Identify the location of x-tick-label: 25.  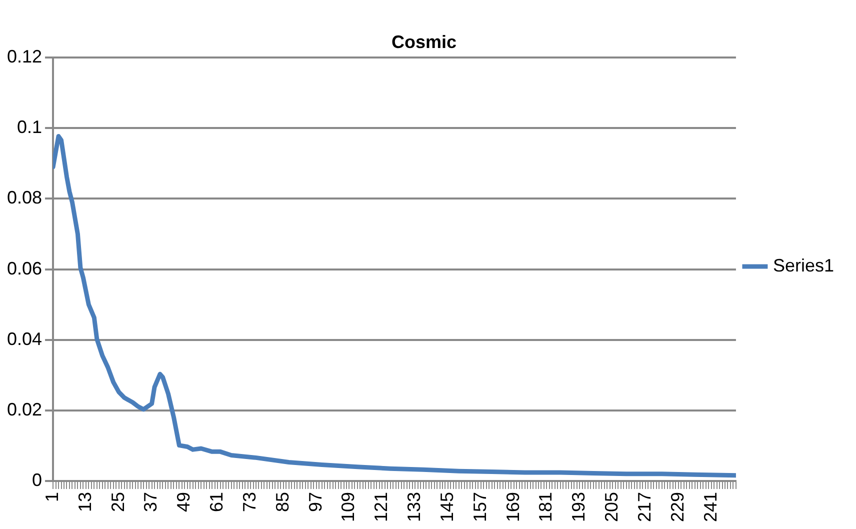
(118, 502).